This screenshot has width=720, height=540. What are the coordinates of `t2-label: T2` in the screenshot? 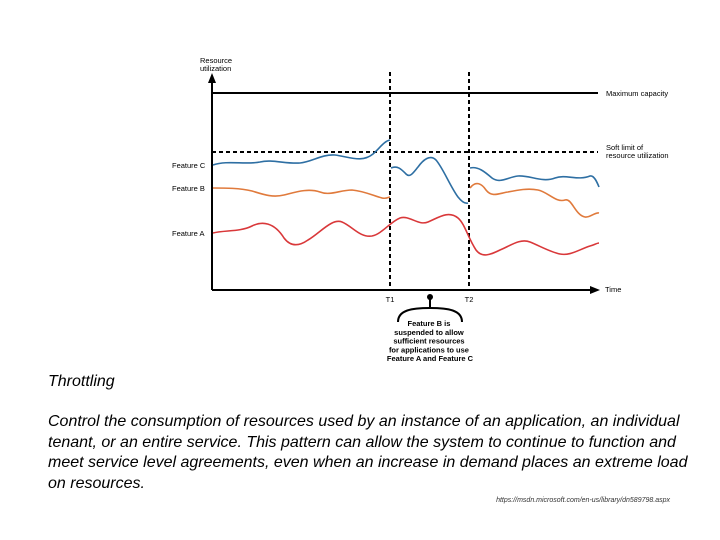 It's located at (469, 299).